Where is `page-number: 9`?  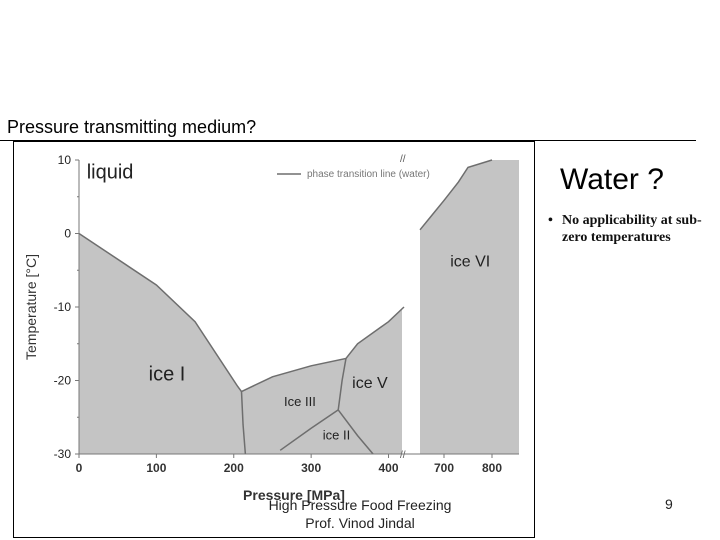 page-number: 9 is located at coordinates (669, 504).